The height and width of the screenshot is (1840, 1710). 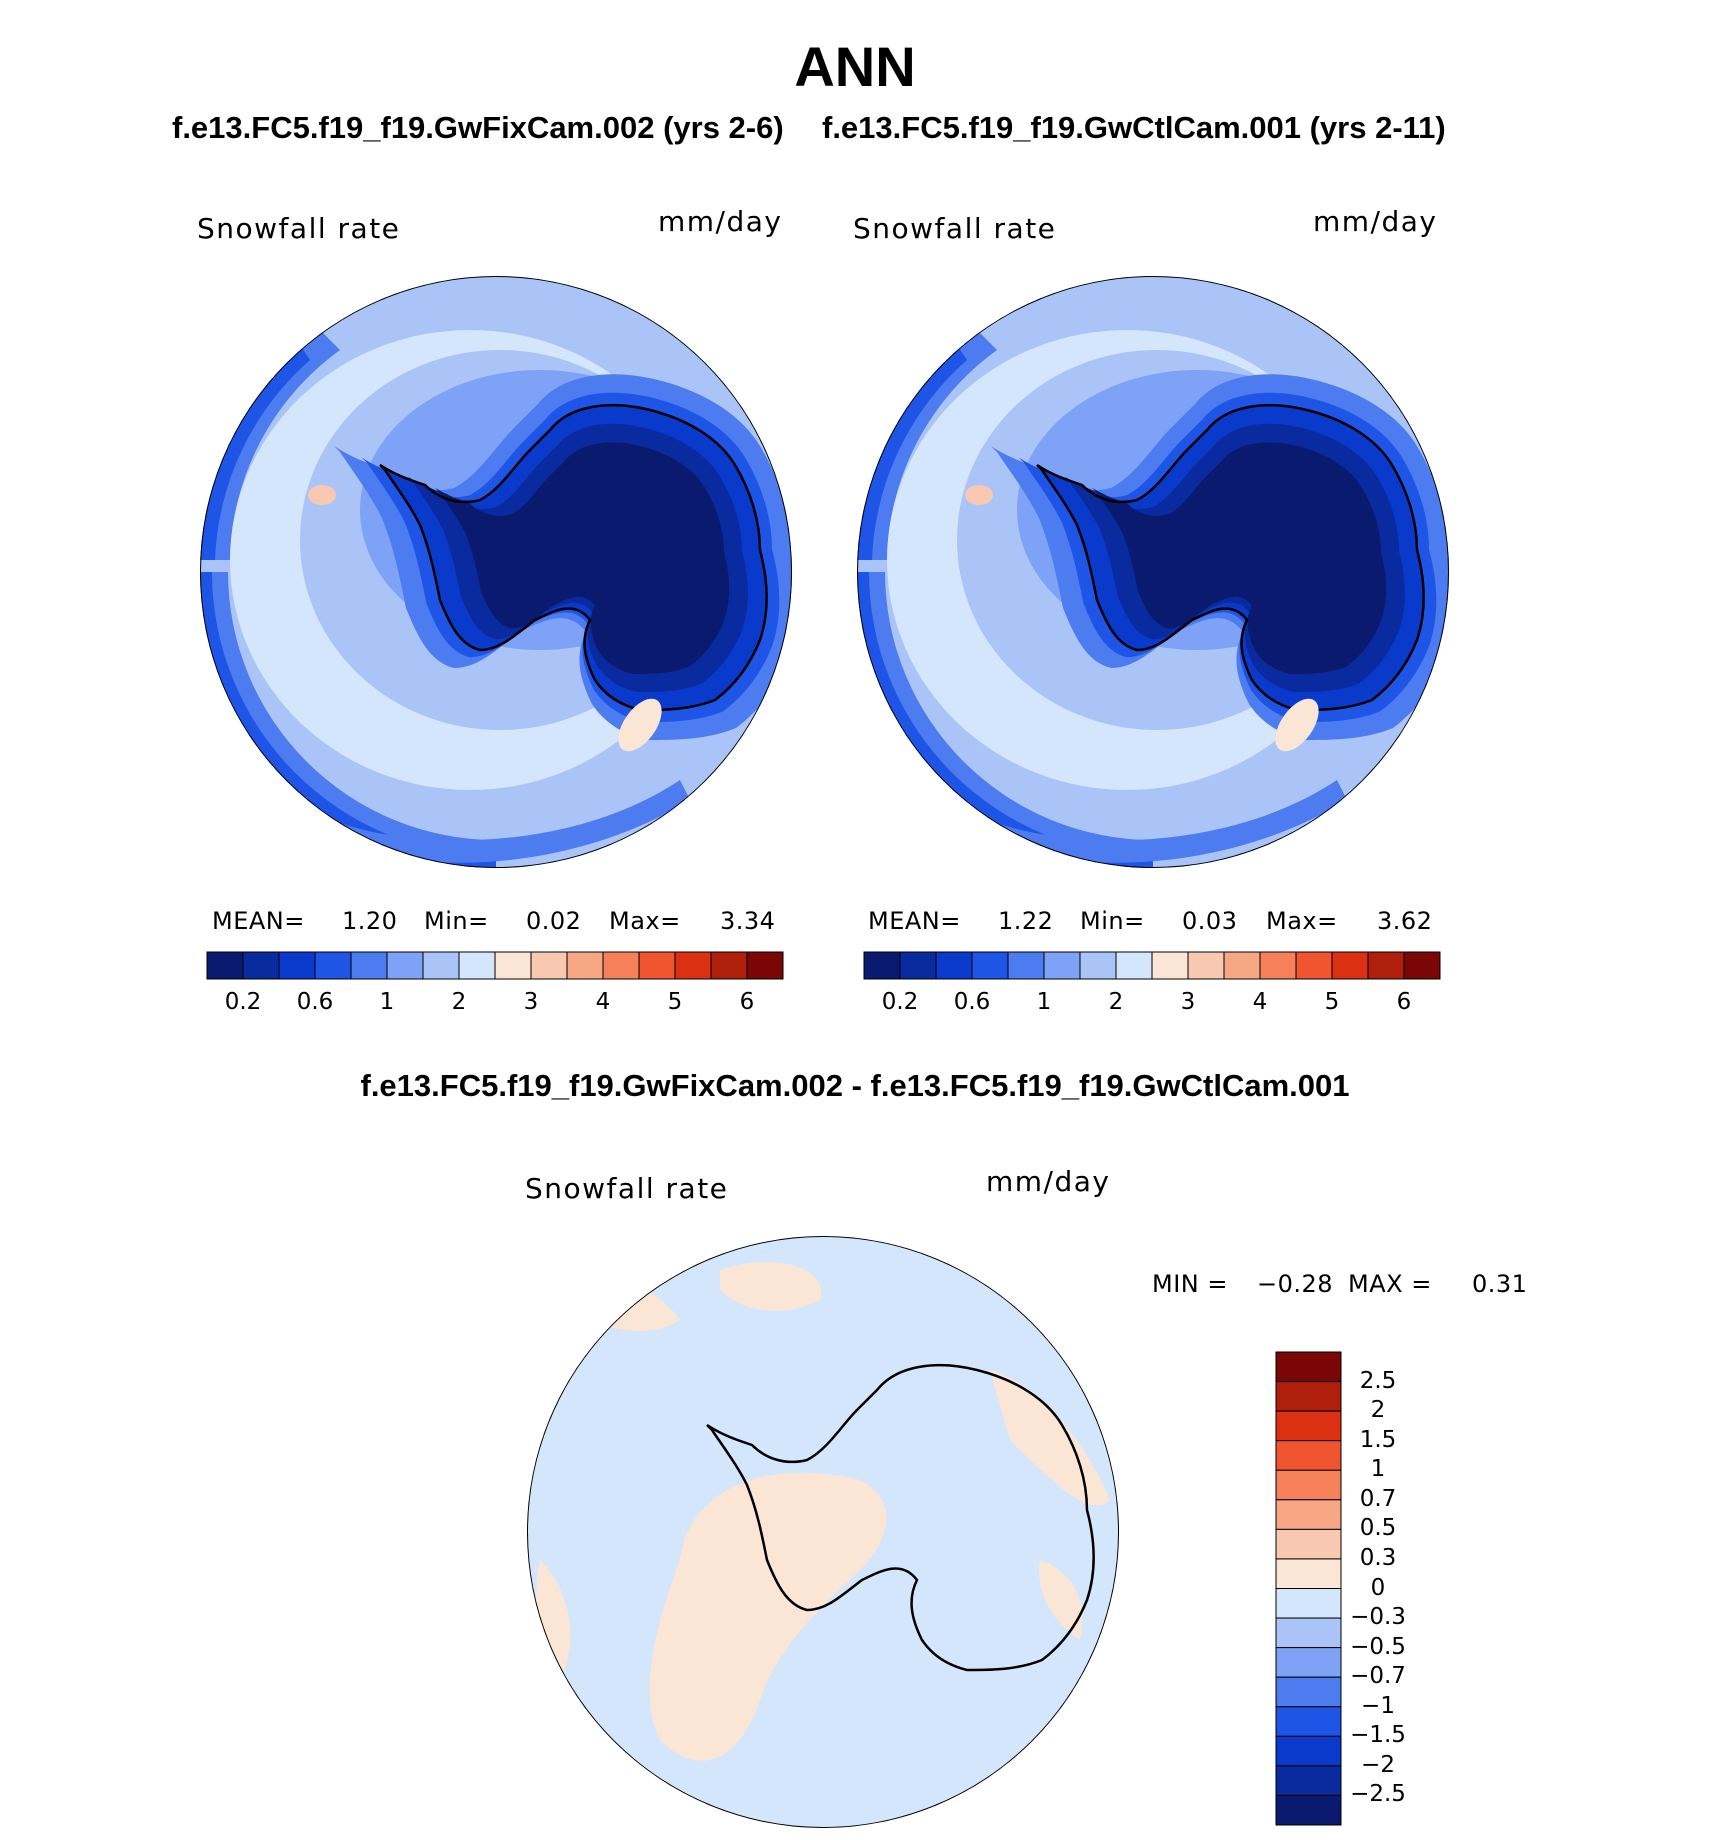 I want to click on colorbar-tick-label: 4, so click(x=1260, y=1002).